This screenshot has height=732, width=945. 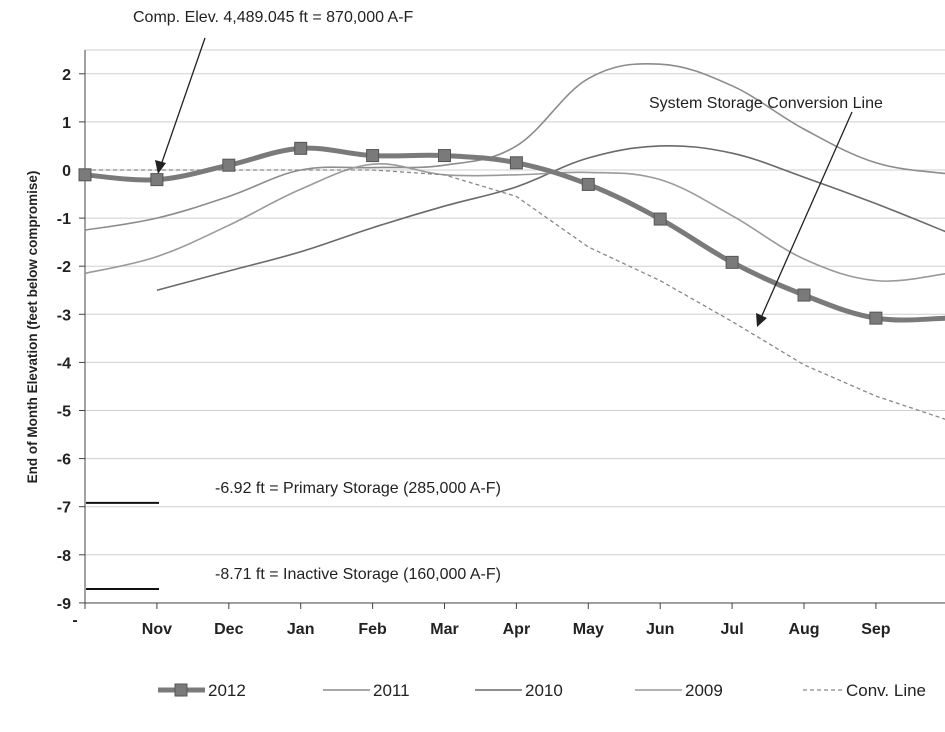 I want to click on y-tick-label: -1, so click(x=64, y=219).